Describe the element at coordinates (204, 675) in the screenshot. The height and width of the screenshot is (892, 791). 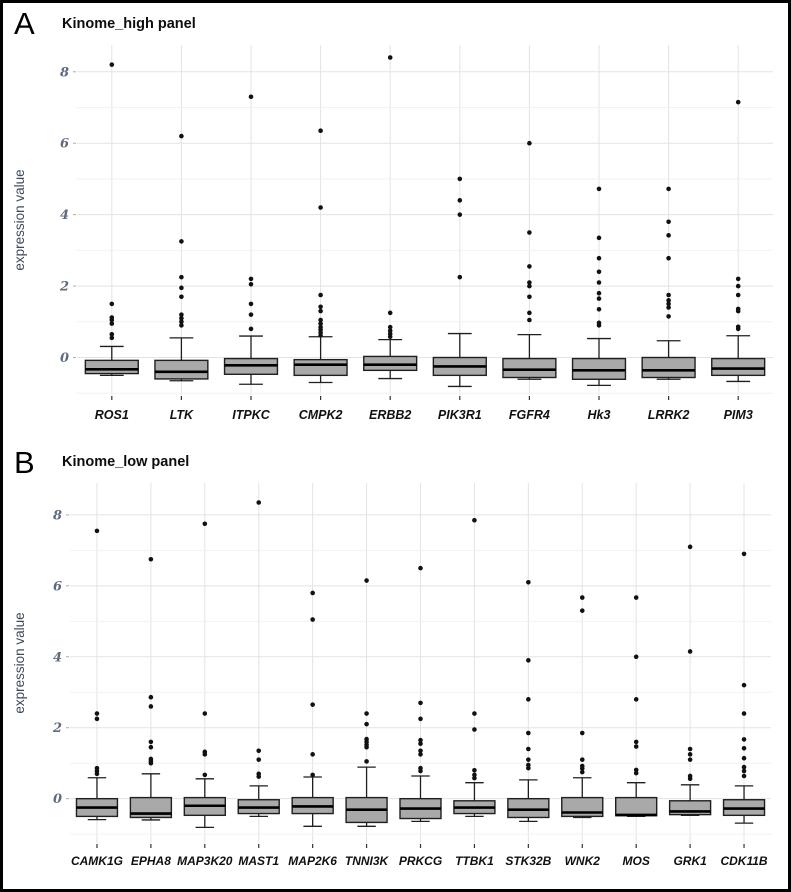
I see `boxplot-MAP3K20` at that location.